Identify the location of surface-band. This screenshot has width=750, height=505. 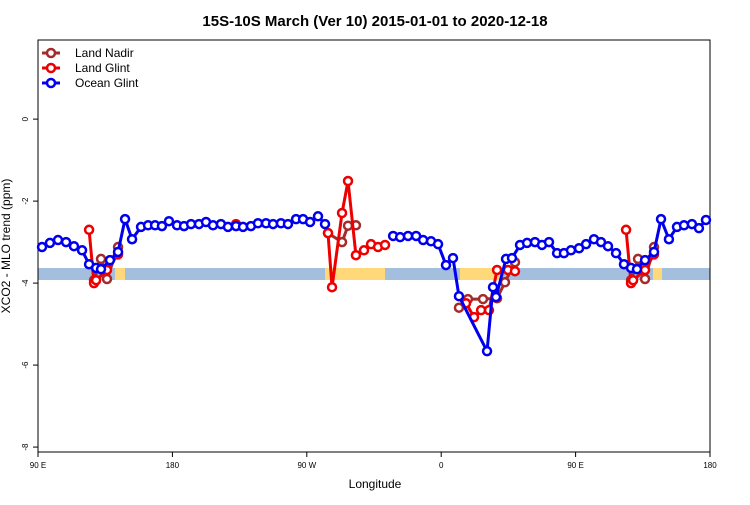
(374, 274).